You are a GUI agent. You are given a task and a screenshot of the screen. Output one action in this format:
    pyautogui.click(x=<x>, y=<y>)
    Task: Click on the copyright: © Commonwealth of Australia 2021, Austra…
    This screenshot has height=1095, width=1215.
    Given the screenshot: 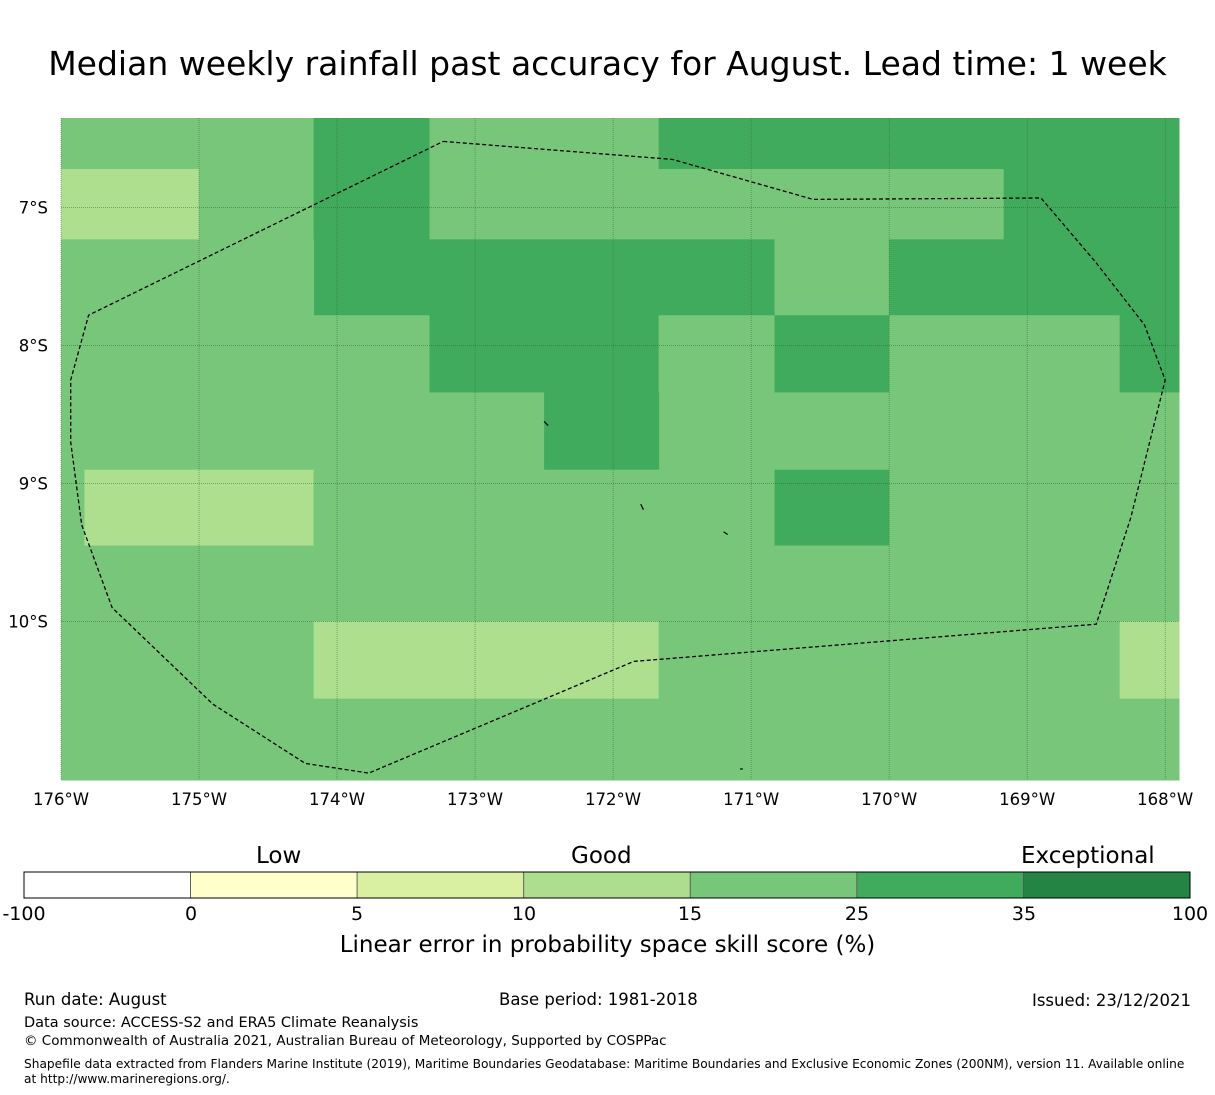 What is the action you would take?
    pyautogui.click(x=345, y=1041)
    